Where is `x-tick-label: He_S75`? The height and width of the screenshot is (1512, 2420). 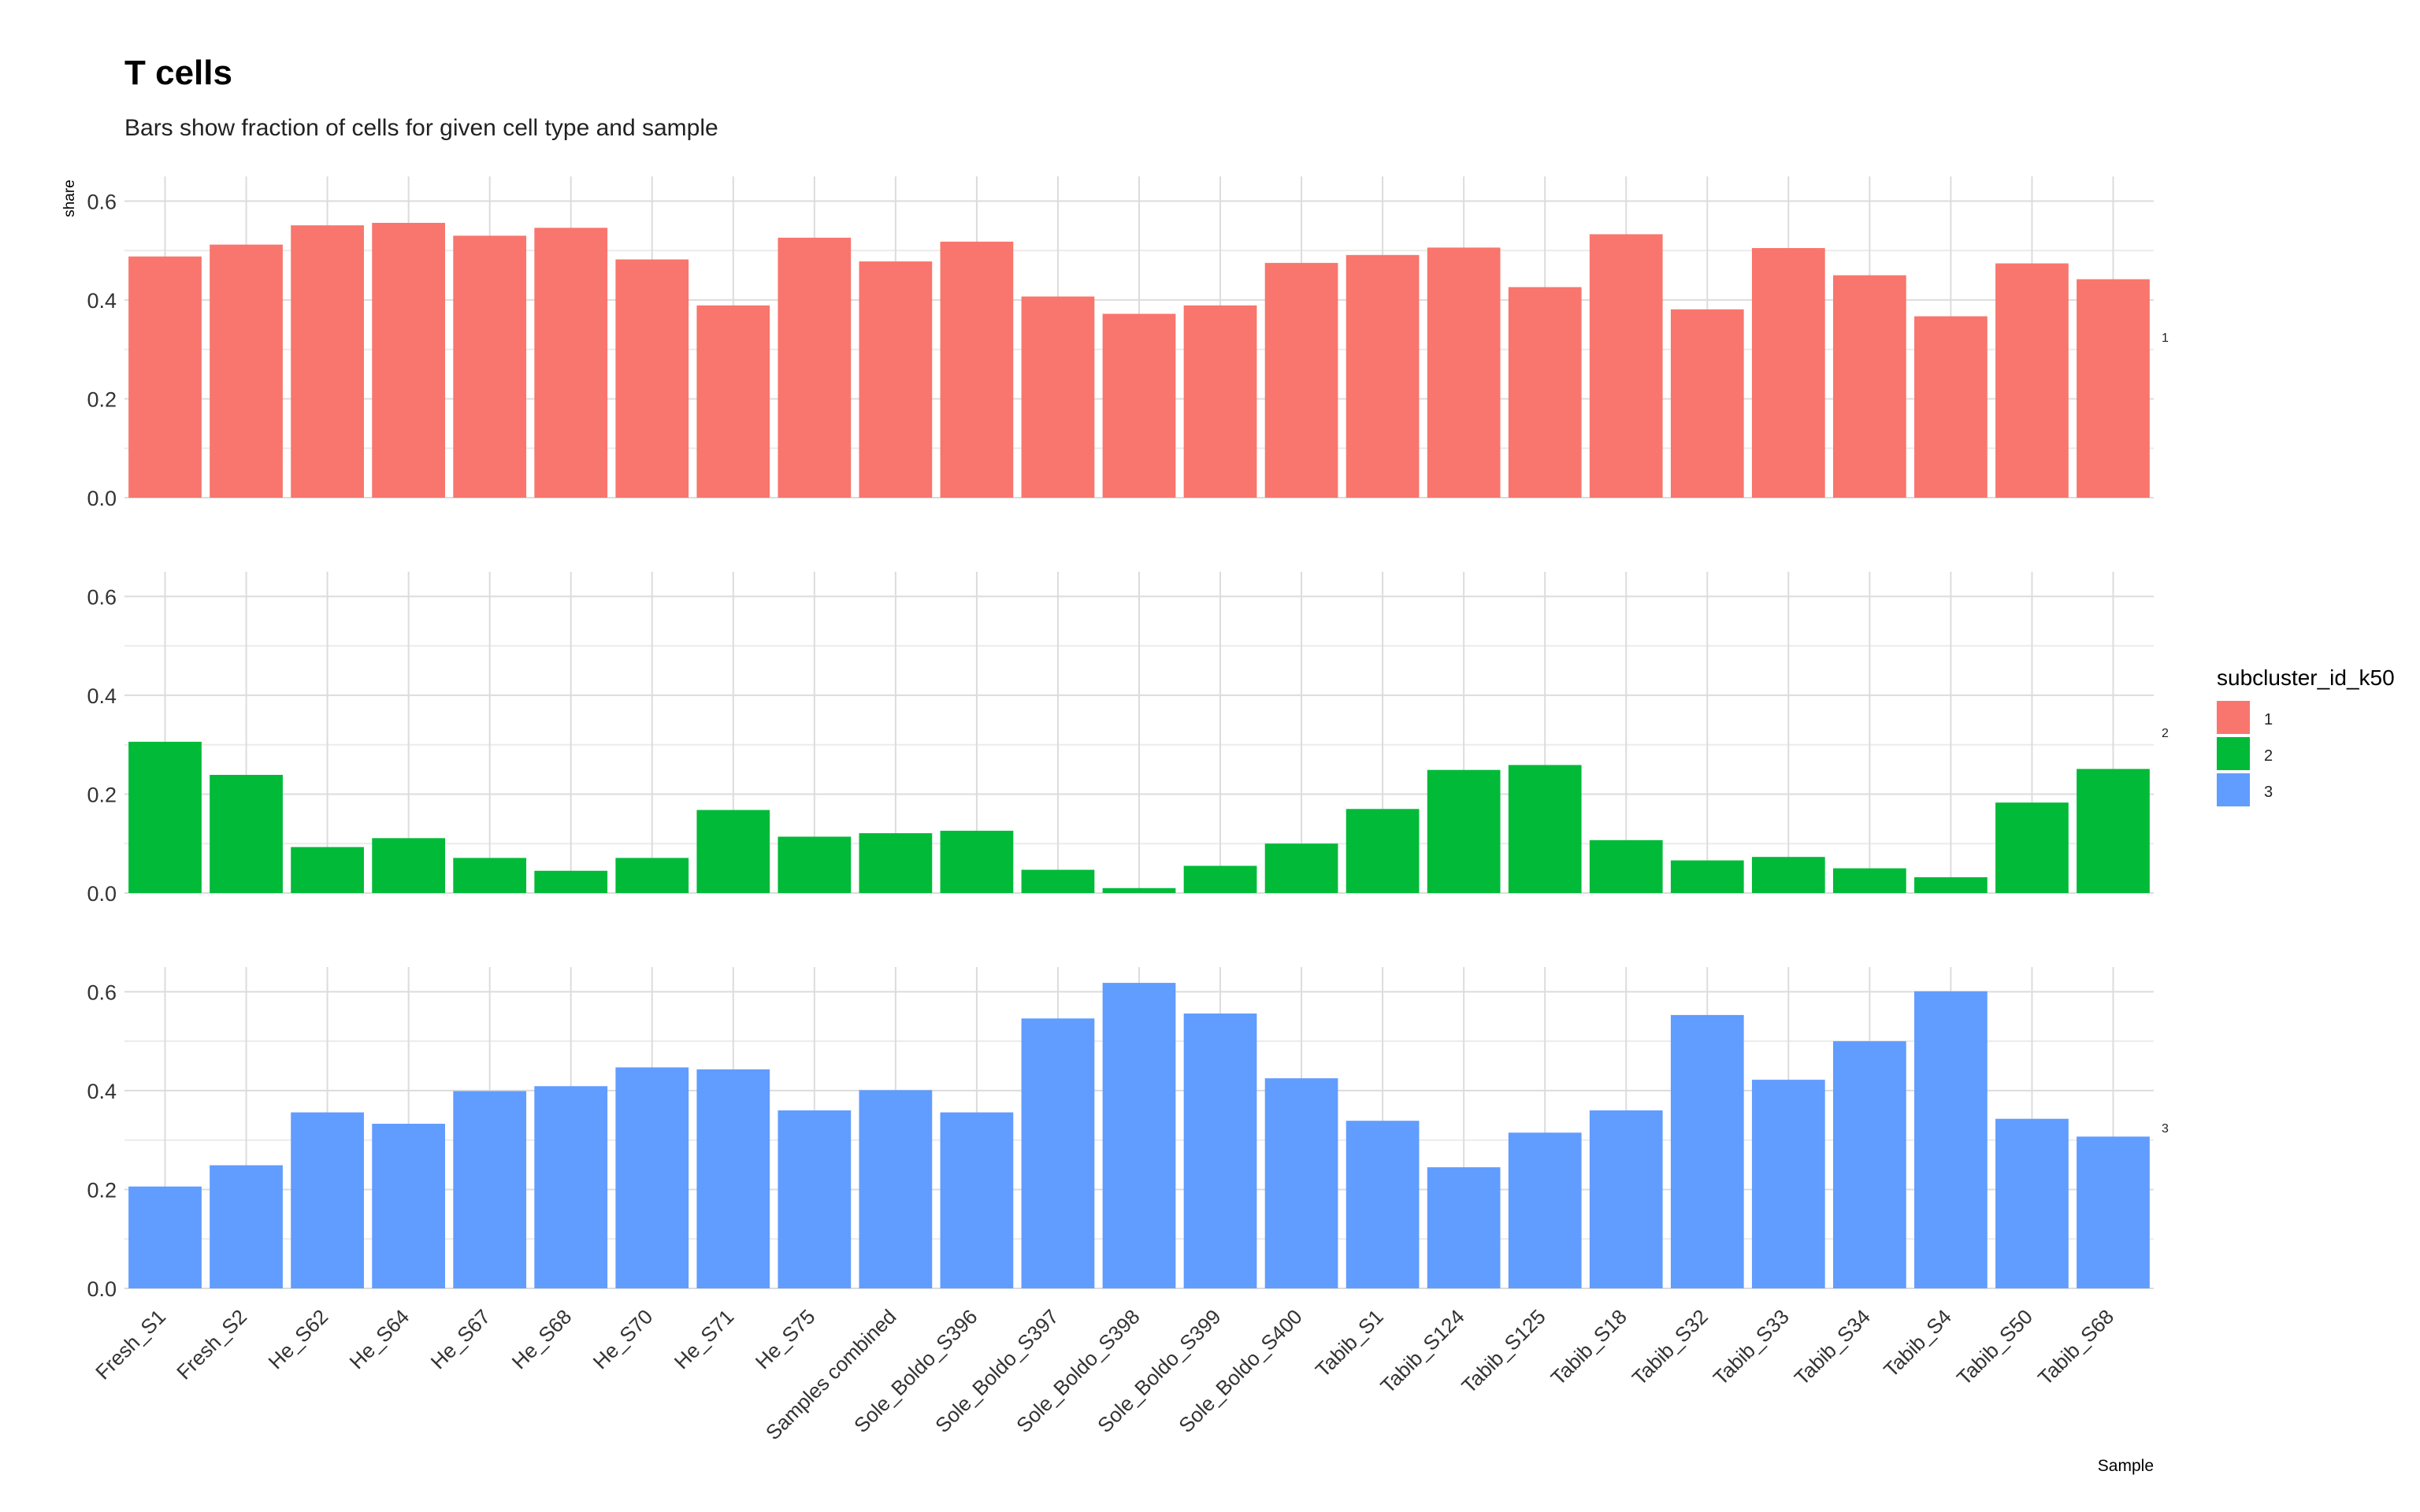 x-tick-label: He_S75 is located at coordinates (785, 1339).